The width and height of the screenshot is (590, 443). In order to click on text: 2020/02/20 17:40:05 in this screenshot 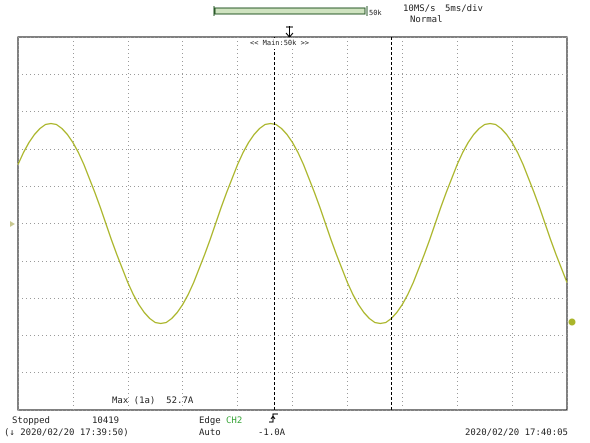, I will do `click(516, 433)`.